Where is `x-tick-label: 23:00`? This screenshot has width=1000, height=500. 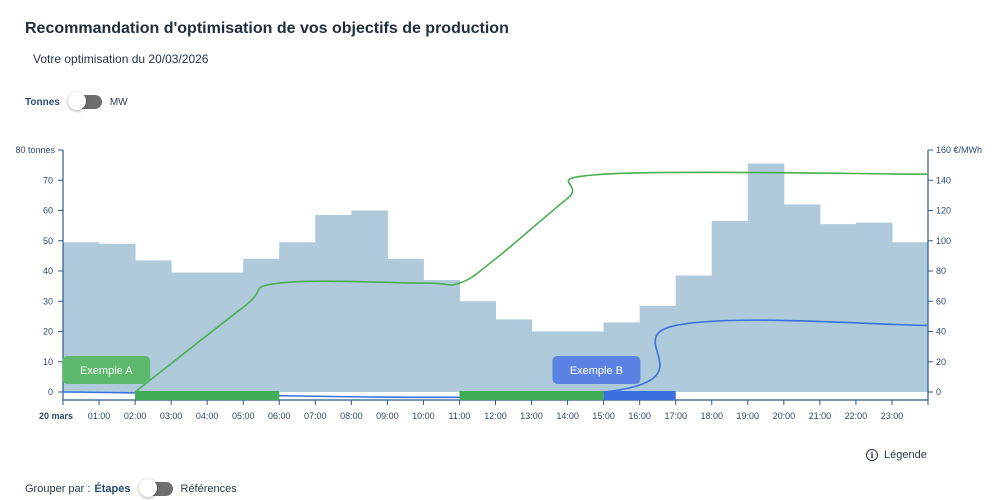
x-tick-label: 23:00 is located at coordinates (892, 416).